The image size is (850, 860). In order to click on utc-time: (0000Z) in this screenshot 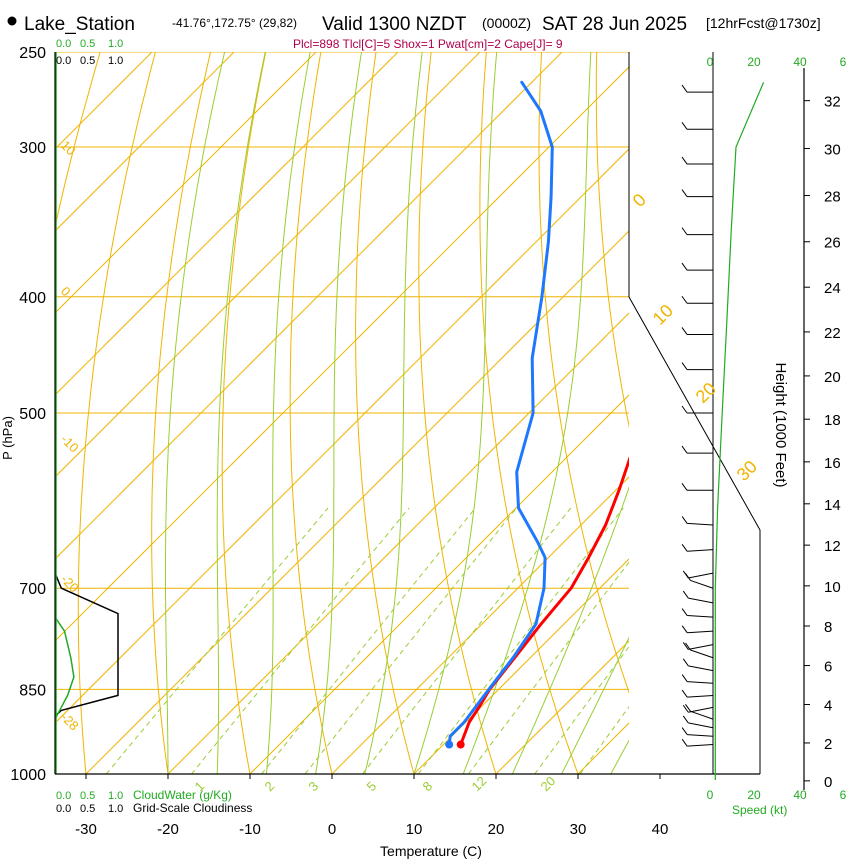, I will do `click(506, 23)`.